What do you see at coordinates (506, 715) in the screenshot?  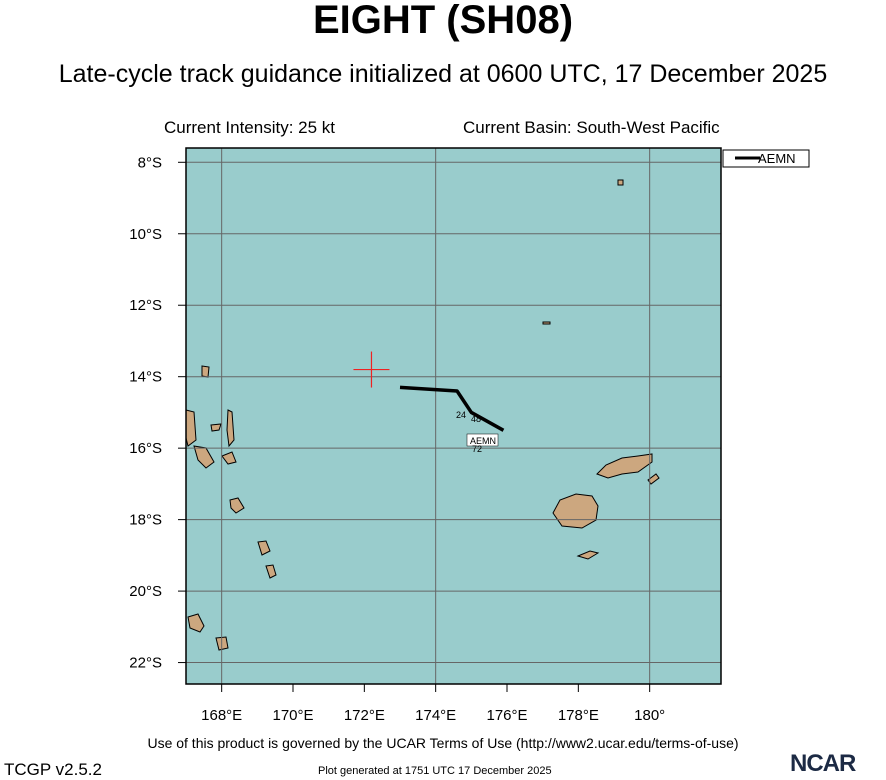 I see `lon-label: 176°E` at bounding box center [506, 715].